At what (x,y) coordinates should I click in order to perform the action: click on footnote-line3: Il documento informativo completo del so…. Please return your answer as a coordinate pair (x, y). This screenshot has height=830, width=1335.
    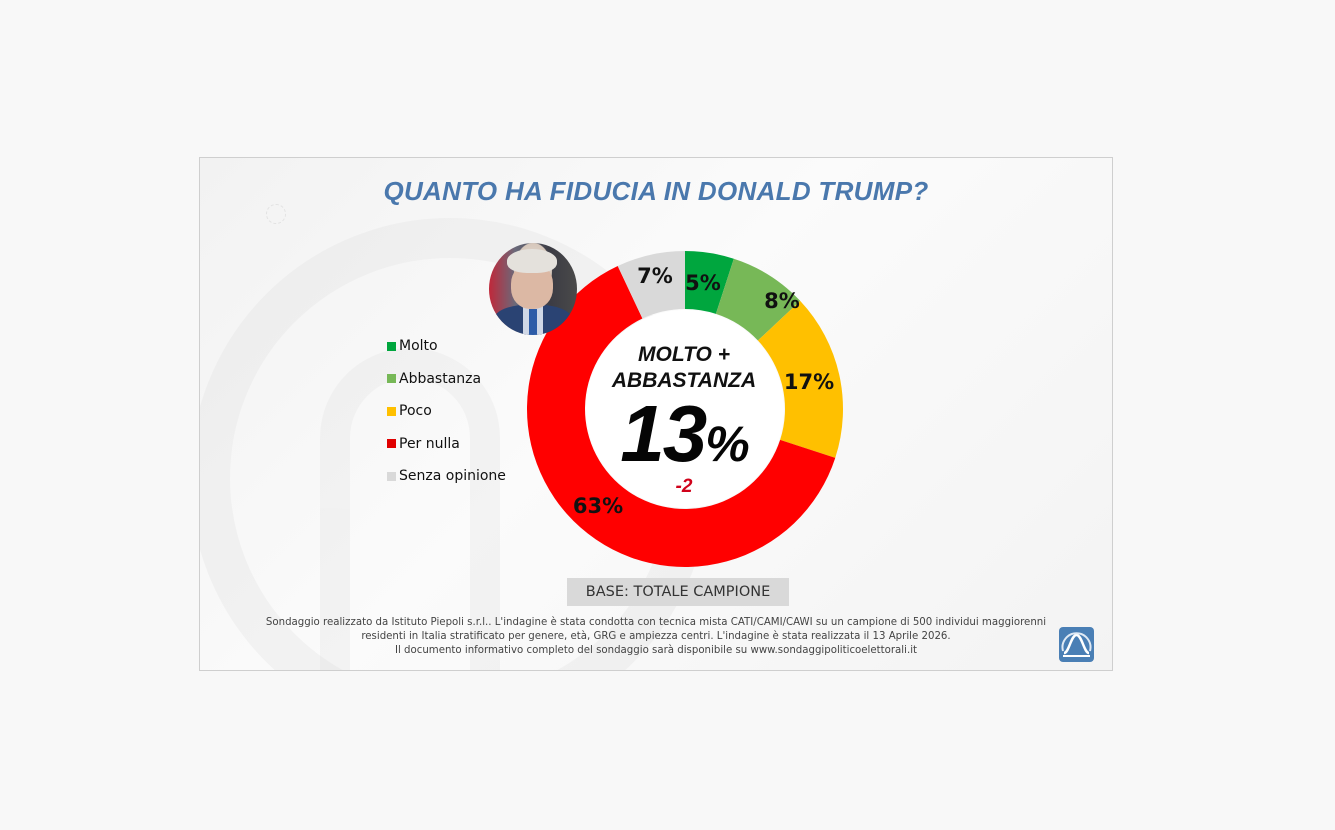
    Looking at the image, I should click on (656, 650).